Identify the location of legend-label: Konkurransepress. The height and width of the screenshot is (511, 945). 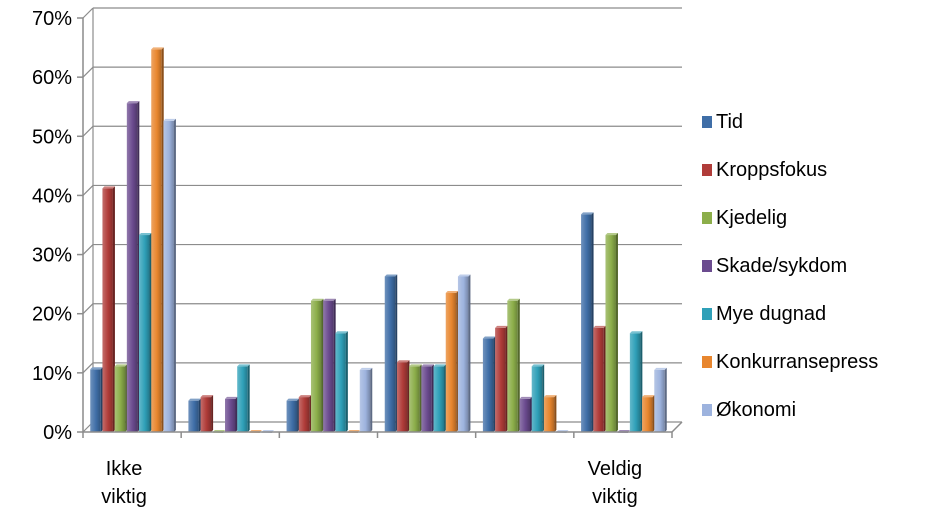
(797, 361).